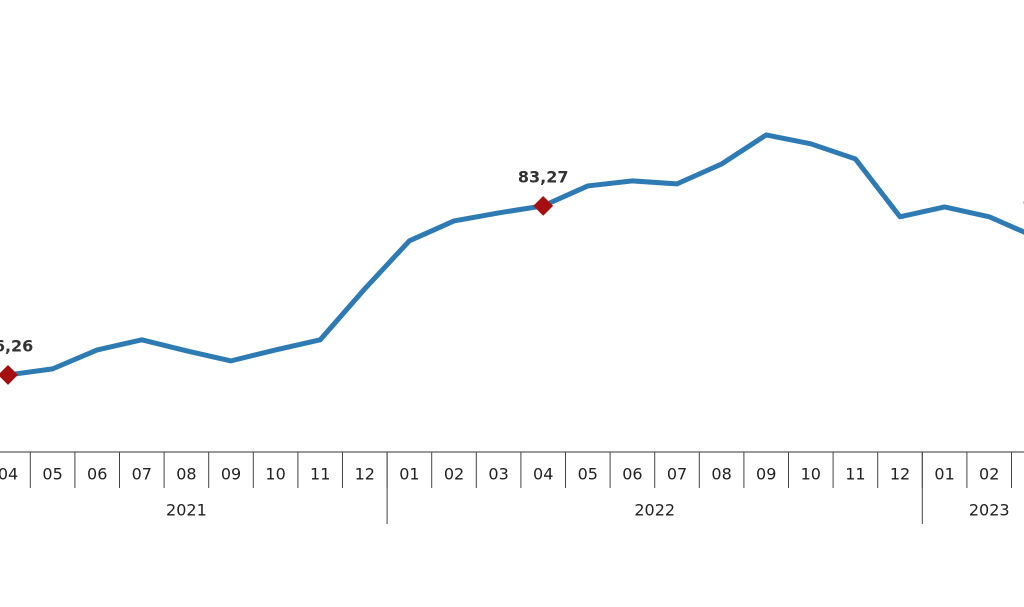 The image size is (1024, 607). What do you see at coordinates (989, 510) in the screenshot?
I see `year-label: 2023` at bounding box center [989, 510].